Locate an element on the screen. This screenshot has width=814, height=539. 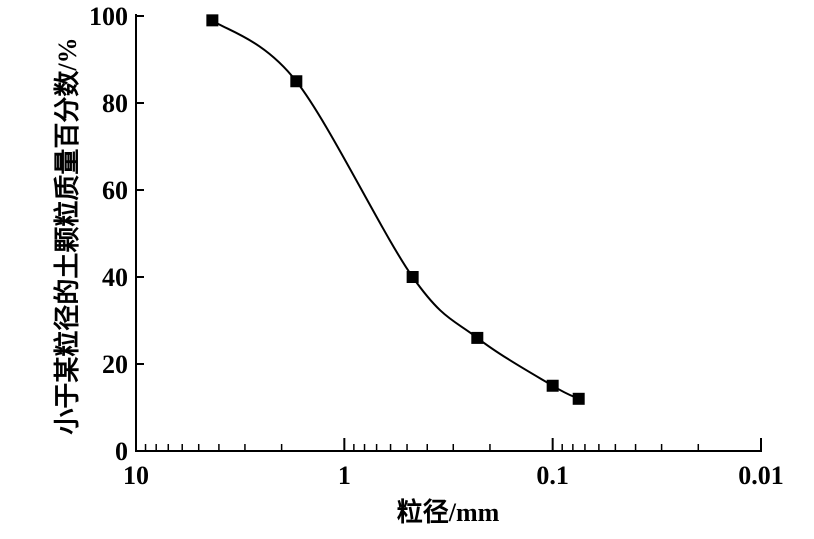
y-tick-label: 80 is located at coordinates (115, 103).